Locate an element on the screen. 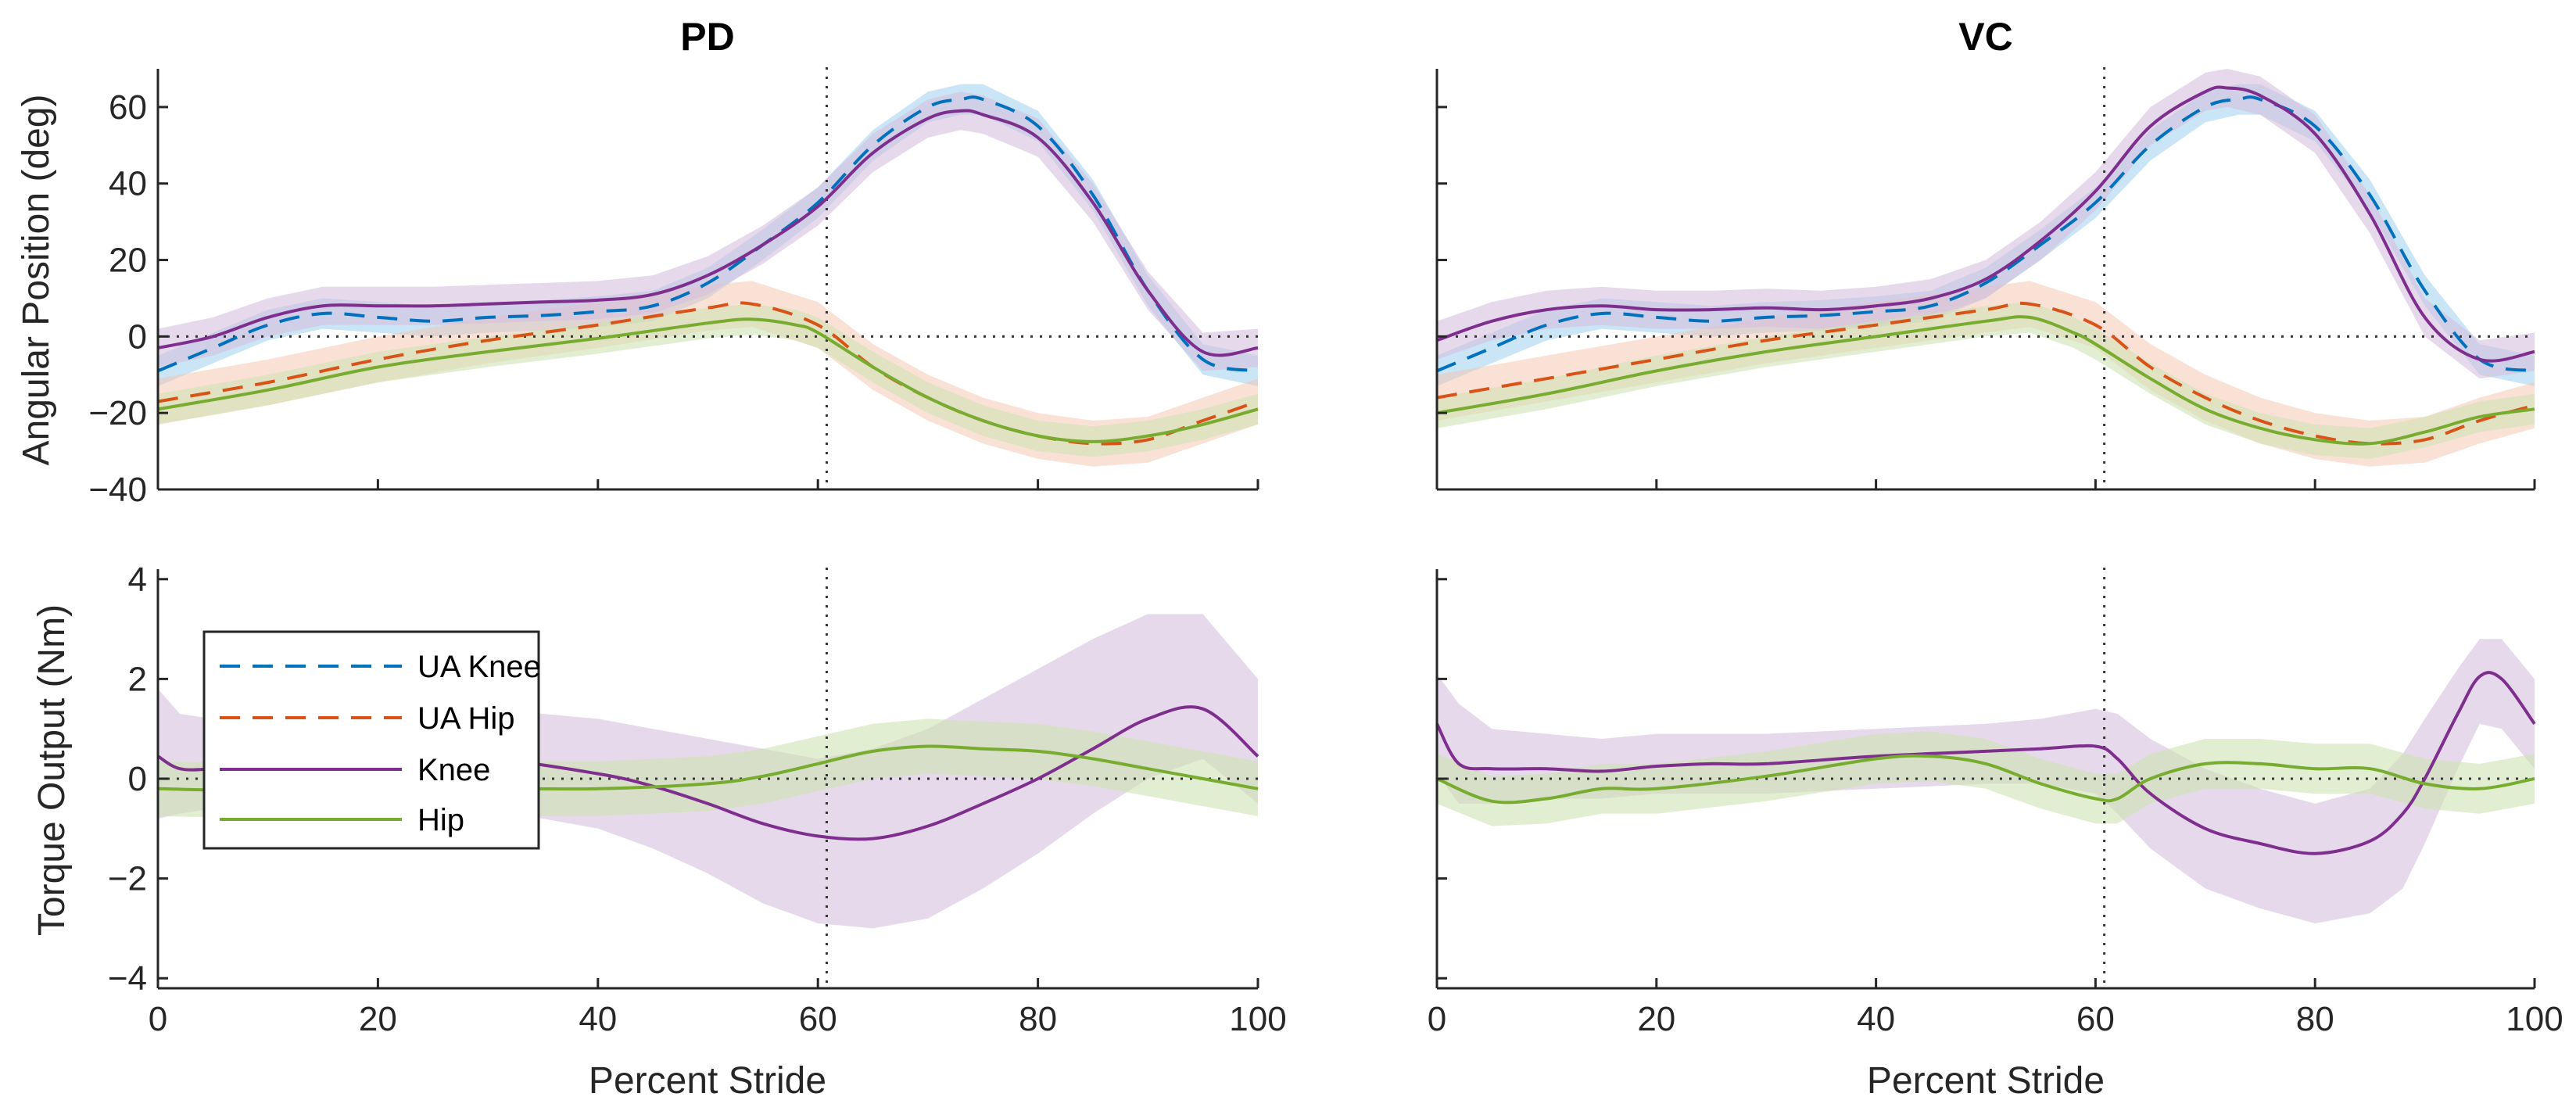 Image resolution: width=2576 pixels, height=1111 pixels. y-tick-label-pd-angle-20: 20 is located at coordinates (128, 261).